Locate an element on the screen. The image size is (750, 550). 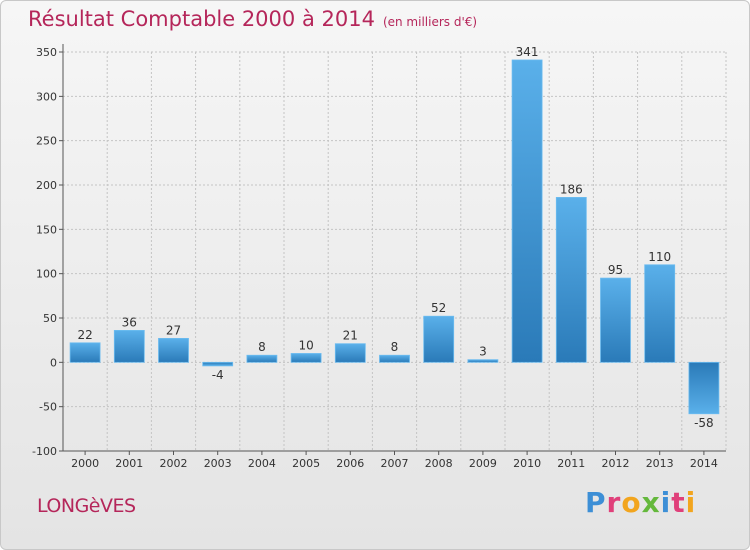
data-label: -4 is located at coordinates (218, 375).